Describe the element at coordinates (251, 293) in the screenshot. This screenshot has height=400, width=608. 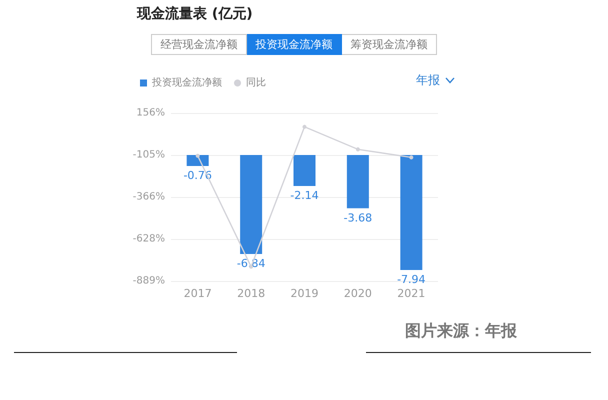
I see `x-tick-label: 2018` at that location.